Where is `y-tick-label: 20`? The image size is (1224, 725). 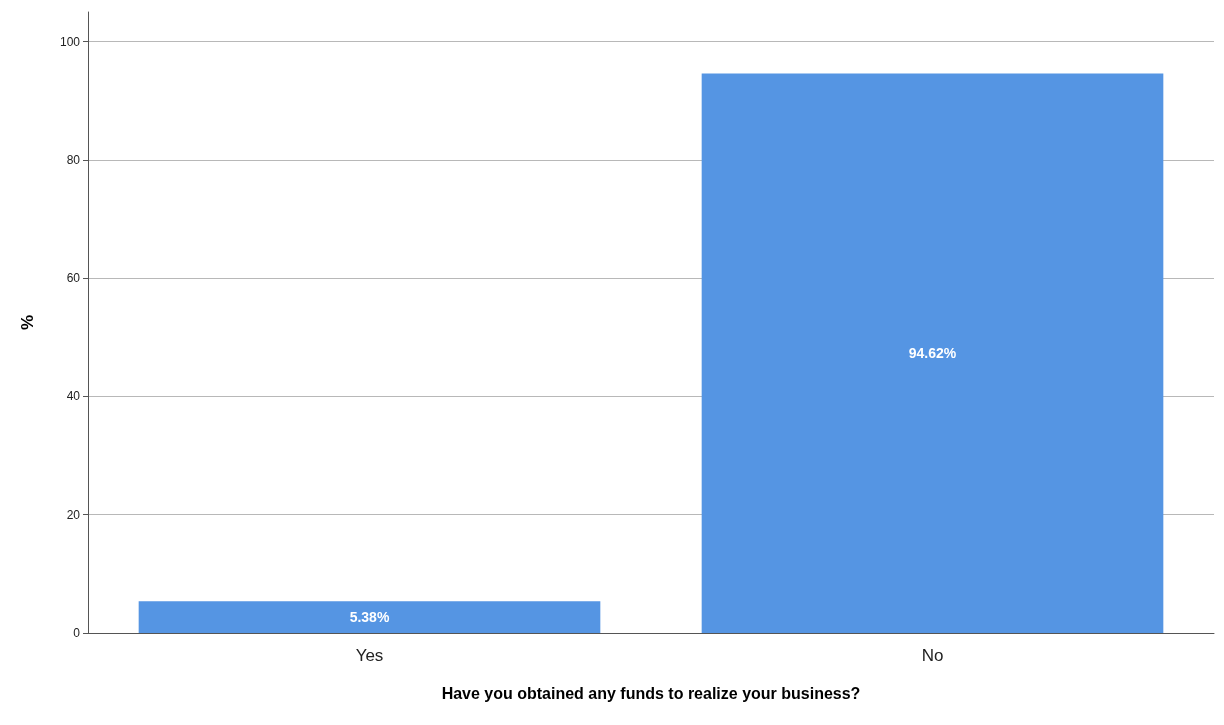 y-tick-label: 20 is located at coordinates (73, 514).